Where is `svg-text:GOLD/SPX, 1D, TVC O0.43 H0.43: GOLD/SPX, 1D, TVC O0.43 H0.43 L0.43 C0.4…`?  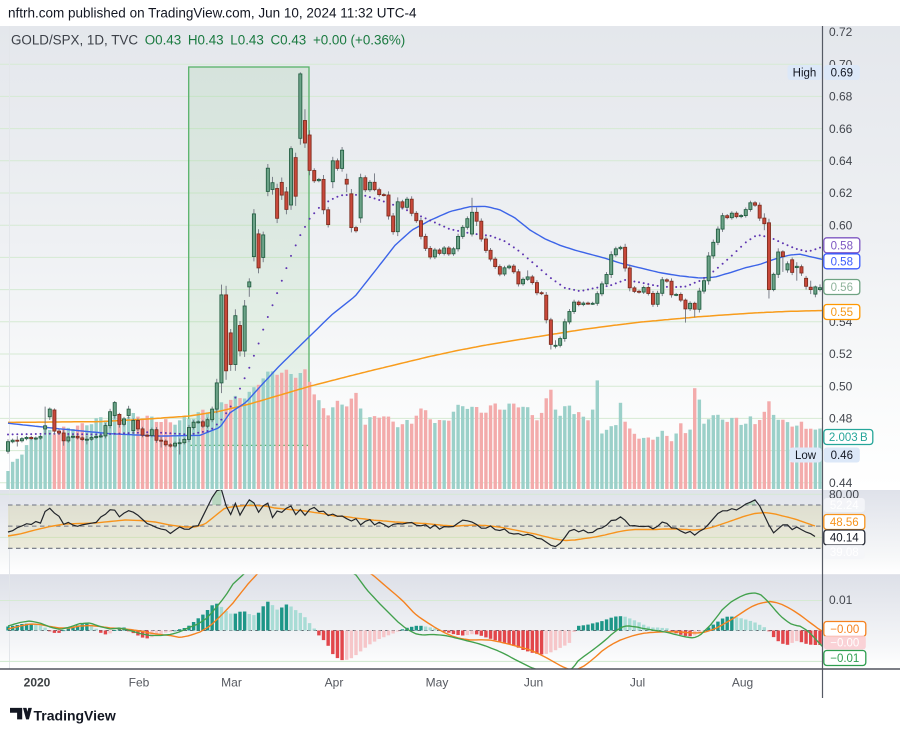 svg-text:GOLD/SPX, 1D, TVC O0.43 H0.43: GOLD/SPX, 1D, TVC O0.43 H0.43 L0.43 C0.4… is located at coordinates (208, 40).